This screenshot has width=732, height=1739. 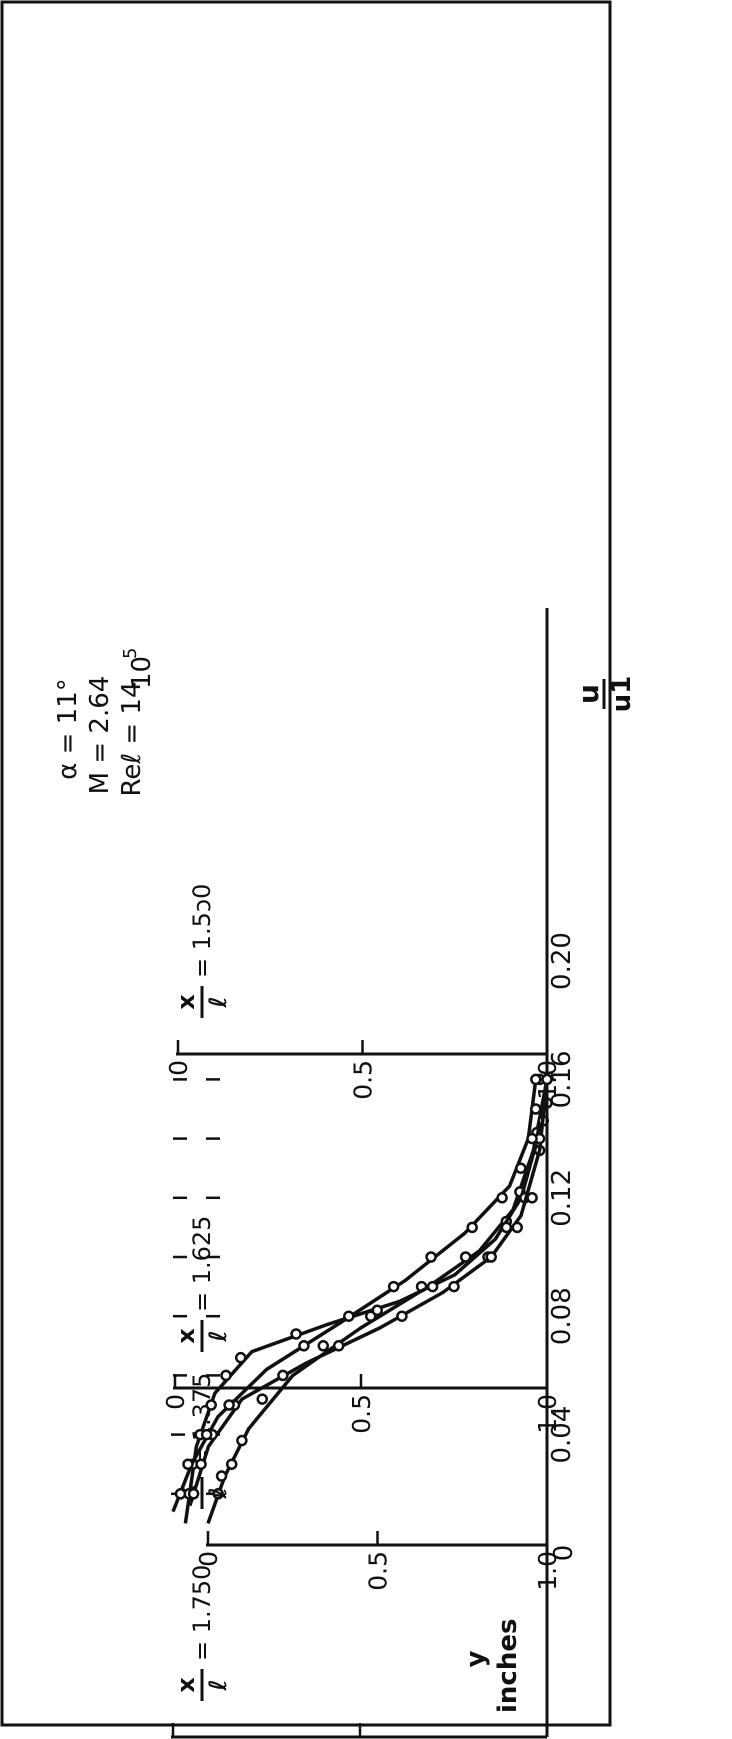 What do you see at coordinates (202, 1613) in the screenshot?
I see `station-label-value: = 1.750` at bounding box center [202, 1613].